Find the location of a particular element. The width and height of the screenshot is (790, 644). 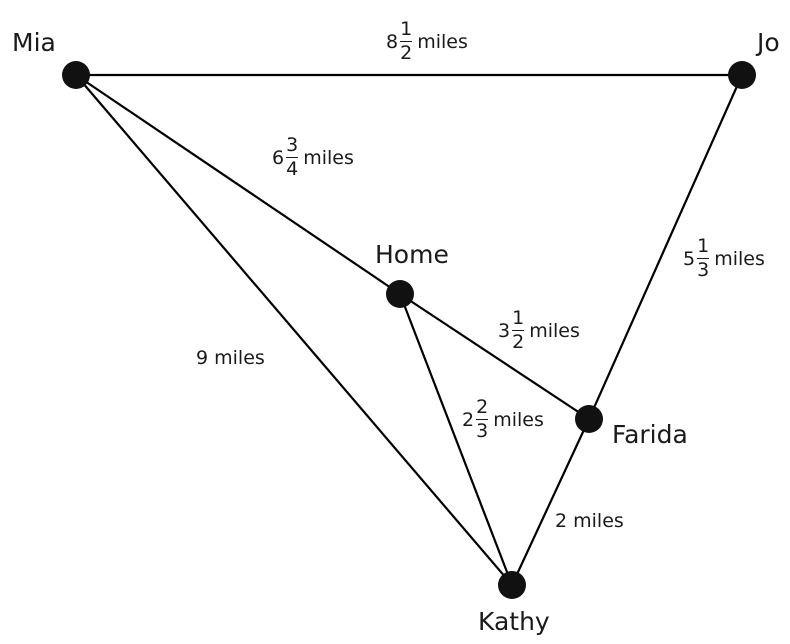

label-jo: Jo is located at coordinates (768, 42).